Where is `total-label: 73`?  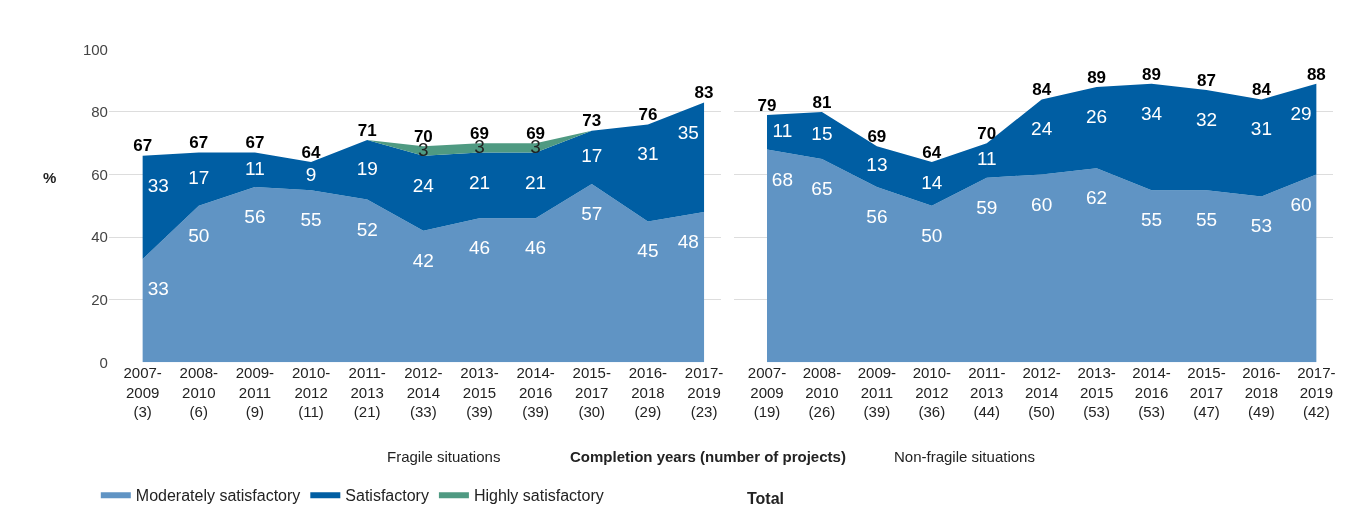 total-label: 73 is located at coordinates (592, 121).